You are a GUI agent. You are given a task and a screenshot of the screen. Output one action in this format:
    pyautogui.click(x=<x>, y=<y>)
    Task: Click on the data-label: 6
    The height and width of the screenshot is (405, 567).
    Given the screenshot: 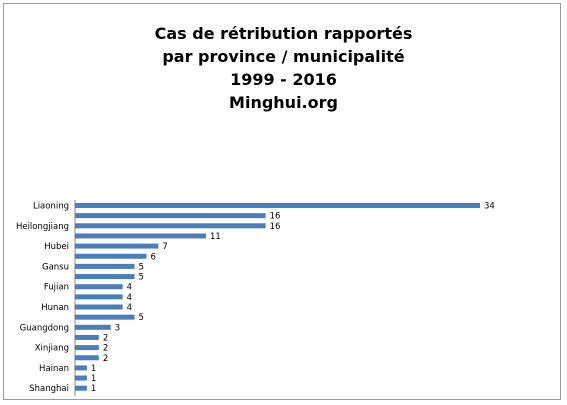 What is the action you would take?
    pyautogui.click(x=152, y=257)
    